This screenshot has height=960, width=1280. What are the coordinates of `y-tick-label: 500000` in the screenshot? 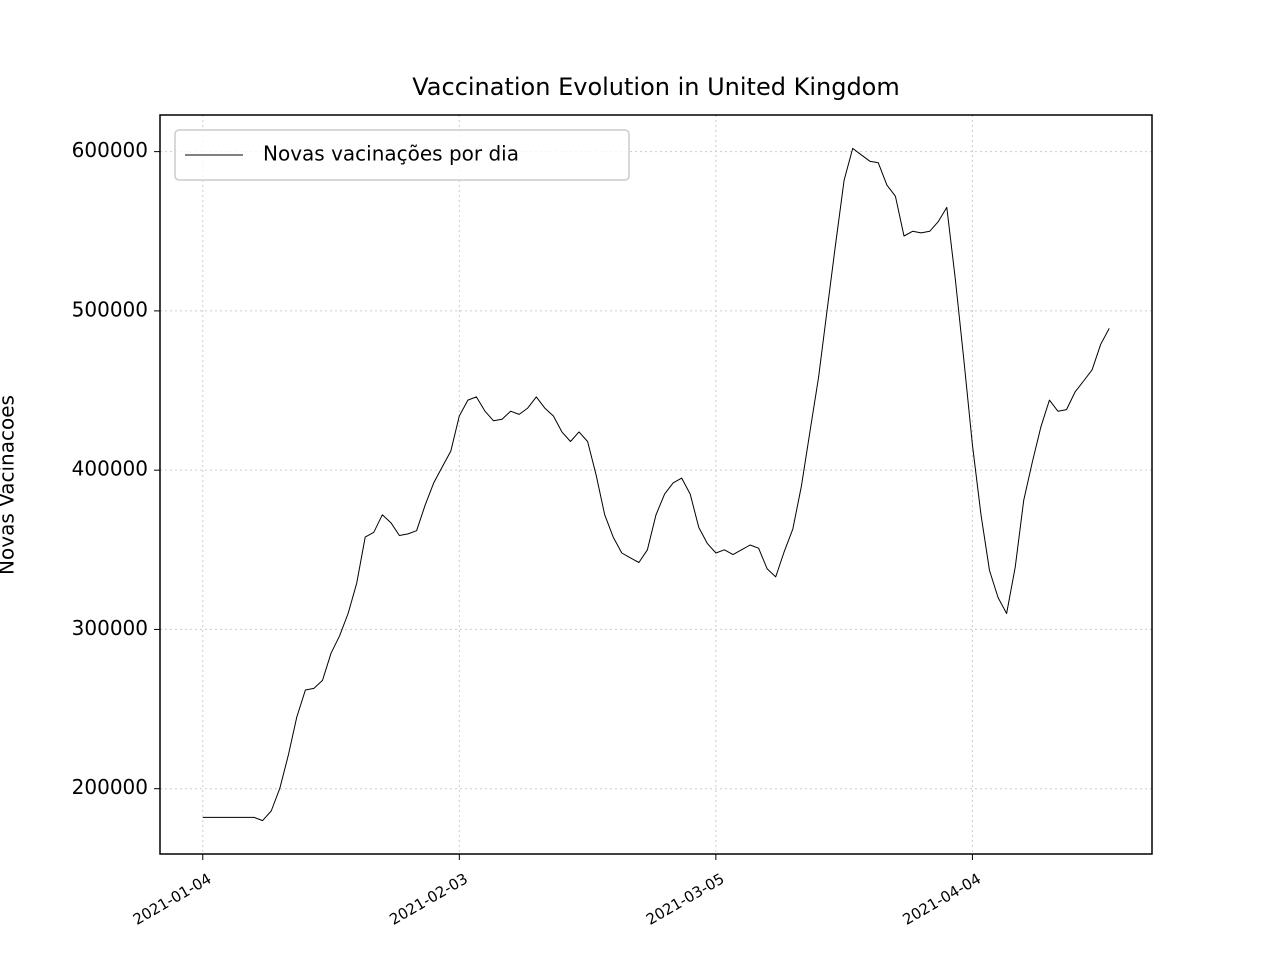 It's located at (110, 309).